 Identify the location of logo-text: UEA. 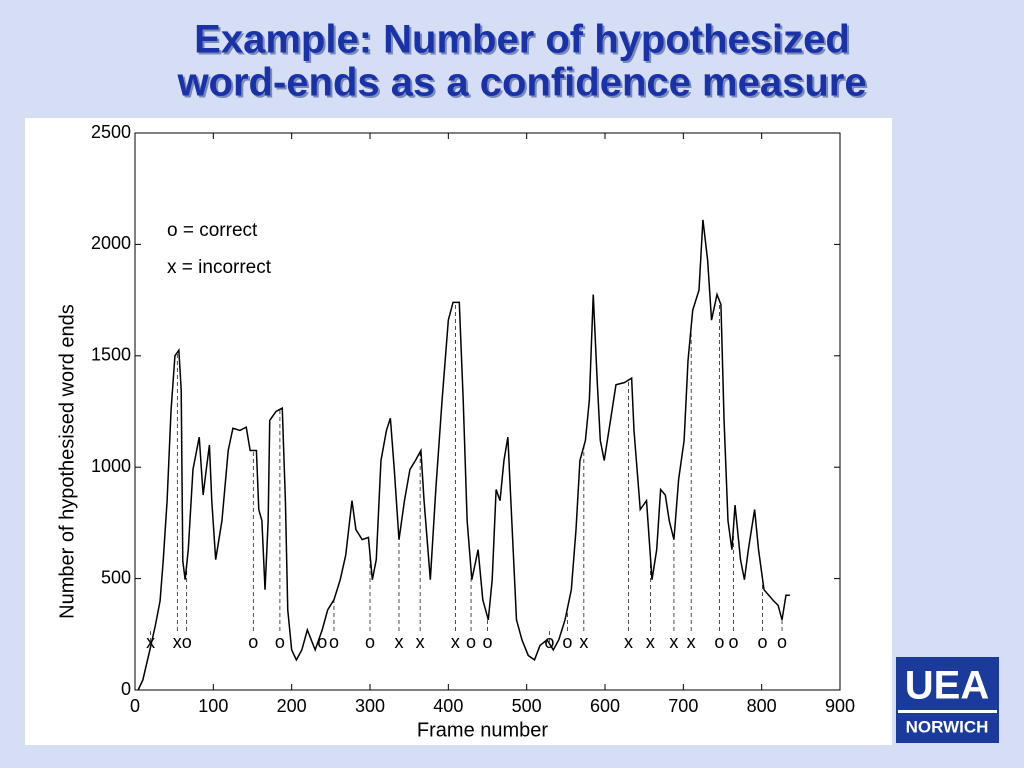
(947, 686).